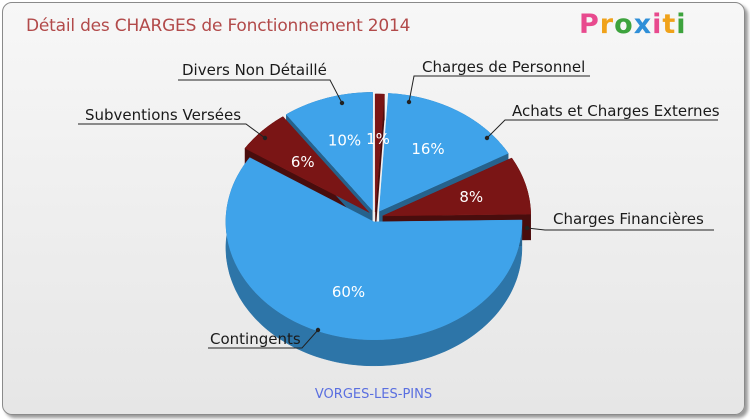 The width and height of the screenshot is (750, 420). Describe the element at coordinates (471, 197) in the screenshot. I see `slice-percent: 8%` at that location.